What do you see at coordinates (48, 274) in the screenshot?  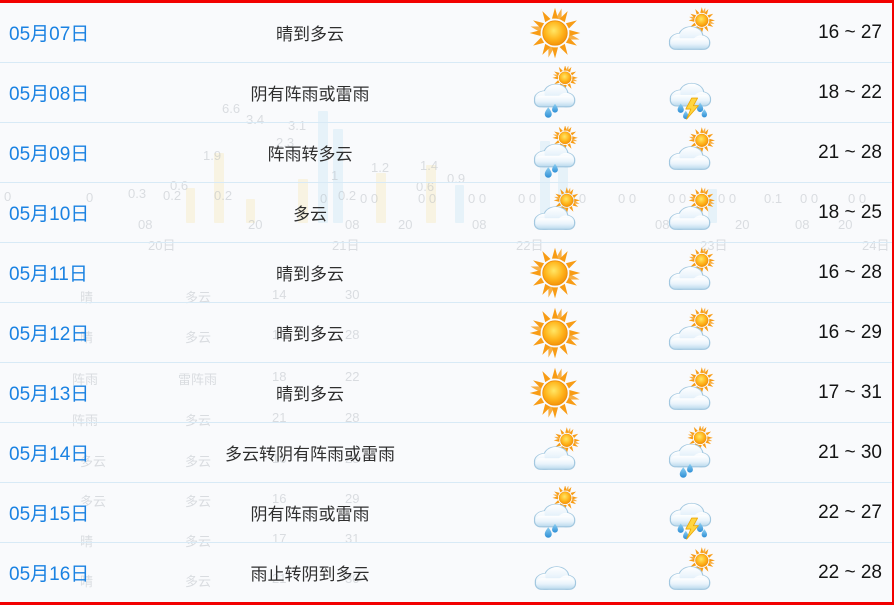 I see `date-label: 05月11日` at bounding box center [48, 274].